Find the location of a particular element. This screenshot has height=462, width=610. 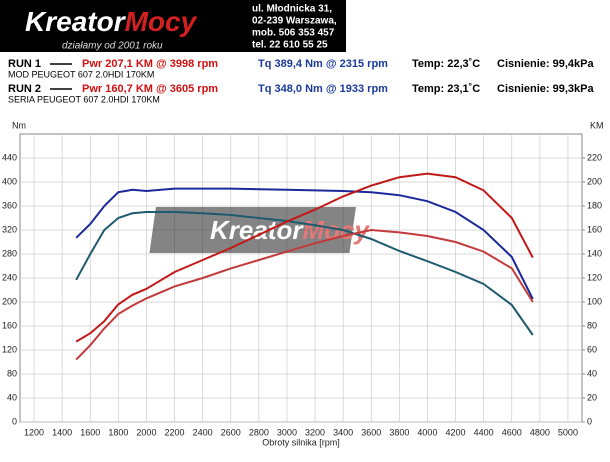

logo-a: Kreator is located at coordinates (76, 21).